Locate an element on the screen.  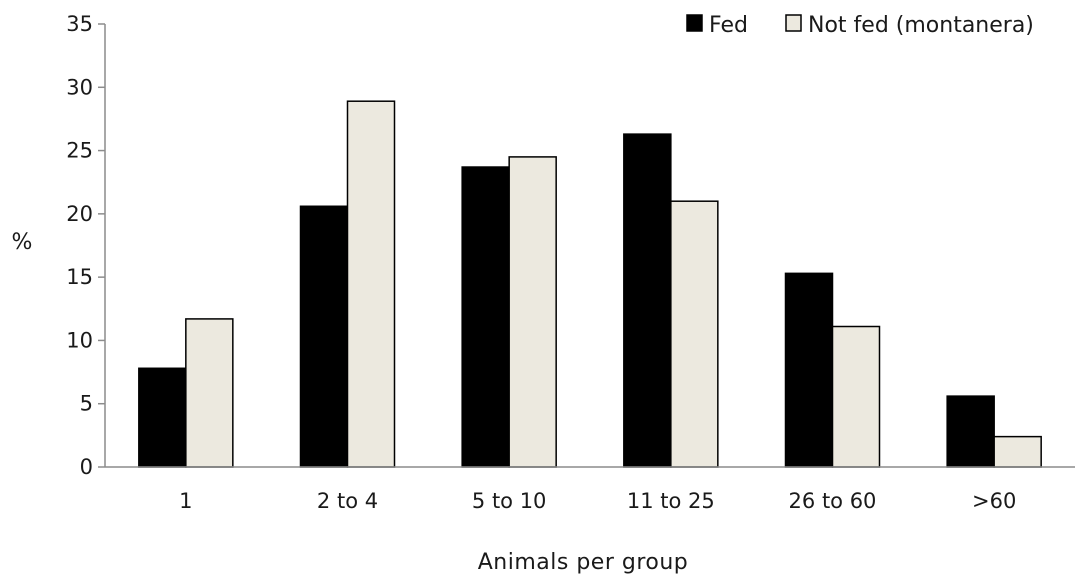
y-tick-label: 15 is located at coordinates (79, 277).